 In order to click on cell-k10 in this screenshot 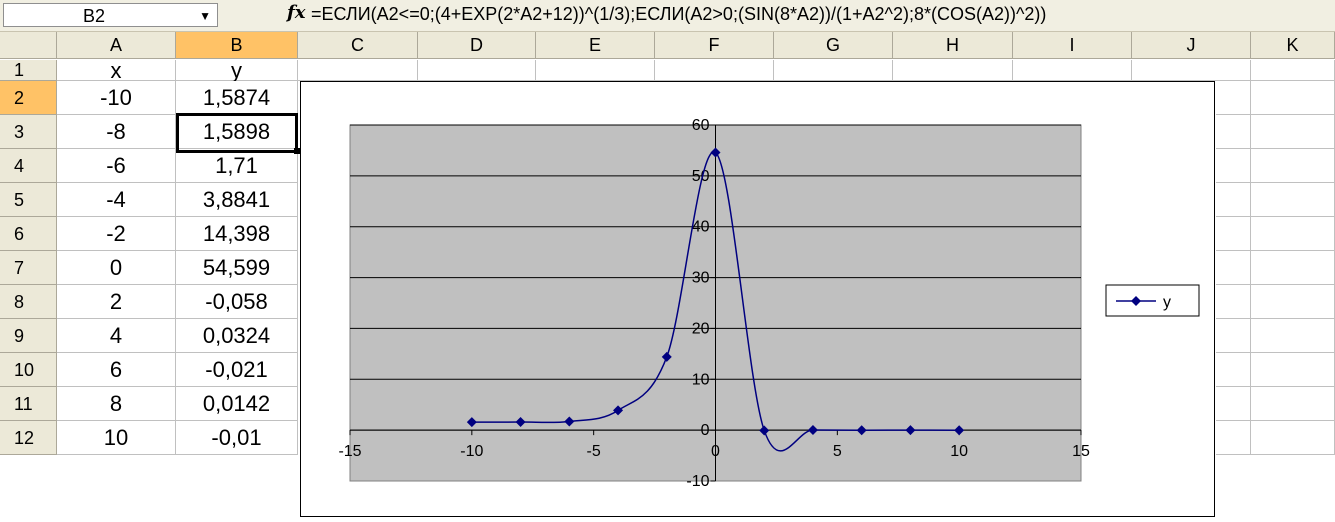, I will do `click(1293, 370)`.